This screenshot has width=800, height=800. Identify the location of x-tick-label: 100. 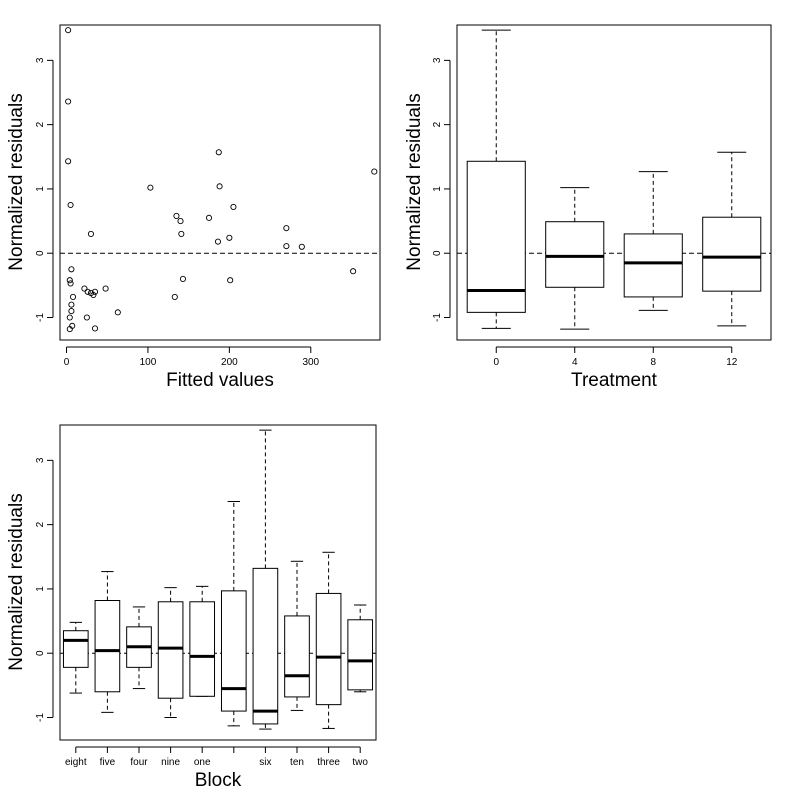
(148, 362).